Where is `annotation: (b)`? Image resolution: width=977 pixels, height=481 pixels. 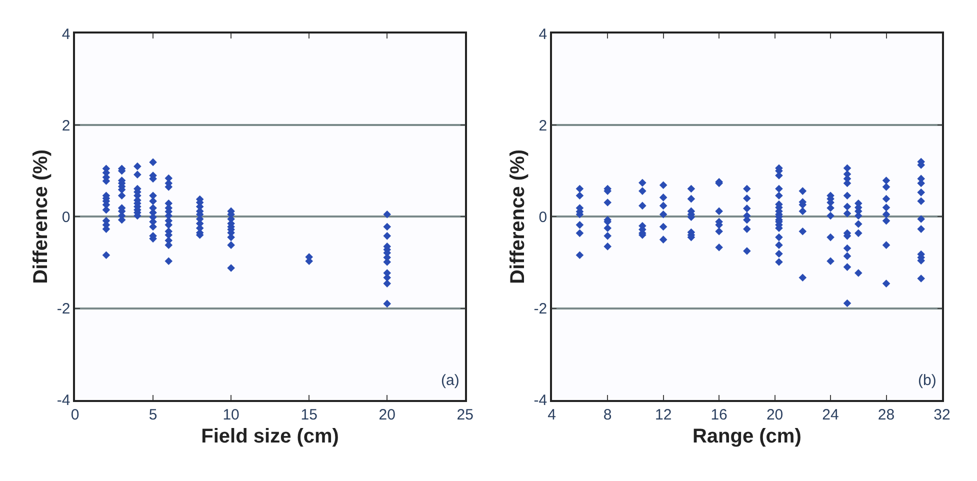
annotation: (b) is located at coordinates (927, 380).